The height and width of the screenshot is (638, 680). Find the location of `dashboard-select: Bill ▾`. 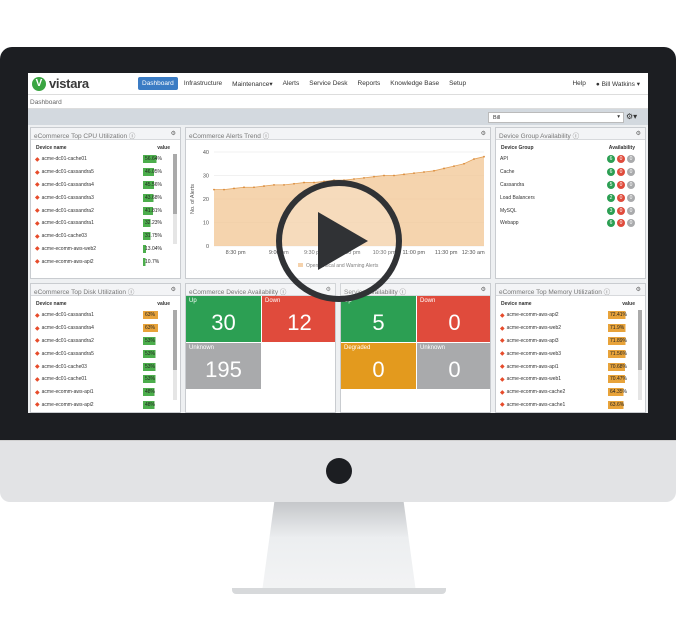

dashboard-select: Bill ▾ is located at coordinates (556, 117).